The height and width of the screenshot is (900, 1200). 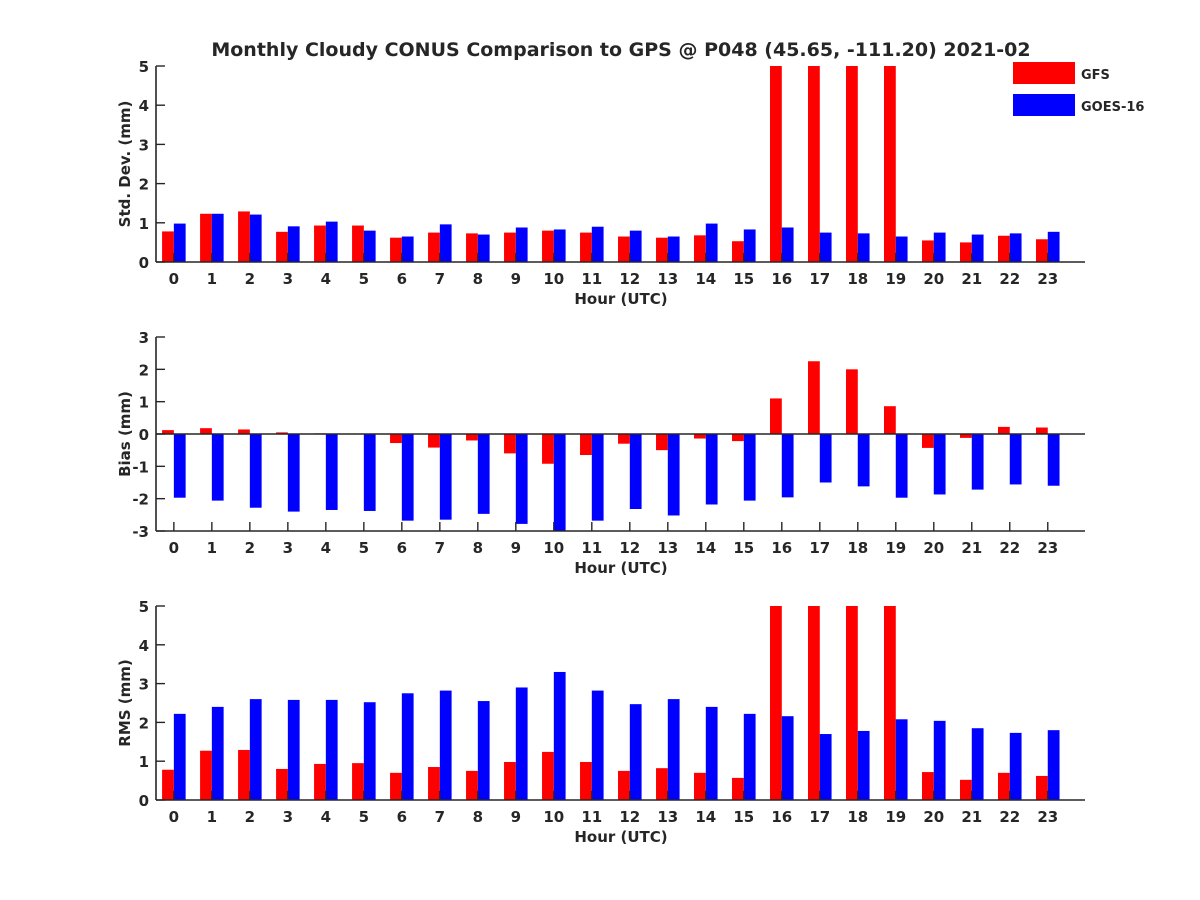 What do you see at coordinates (857, 548) in the screenshot?
I see `bias-x-tick-label: 18` at bounding box center [857, 548].